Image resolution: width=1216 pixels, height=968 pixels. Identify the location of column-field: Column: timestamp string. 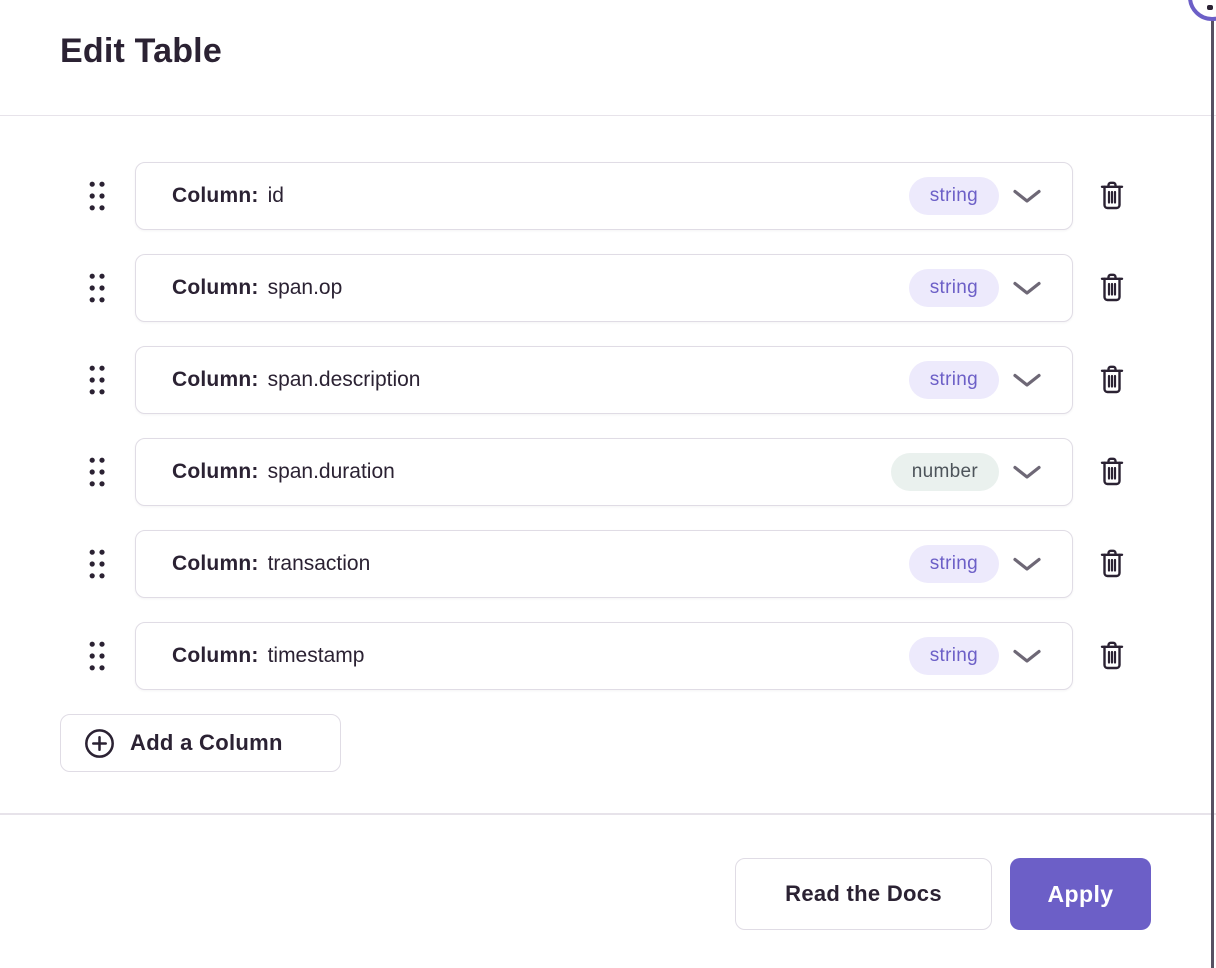
(604, 656).